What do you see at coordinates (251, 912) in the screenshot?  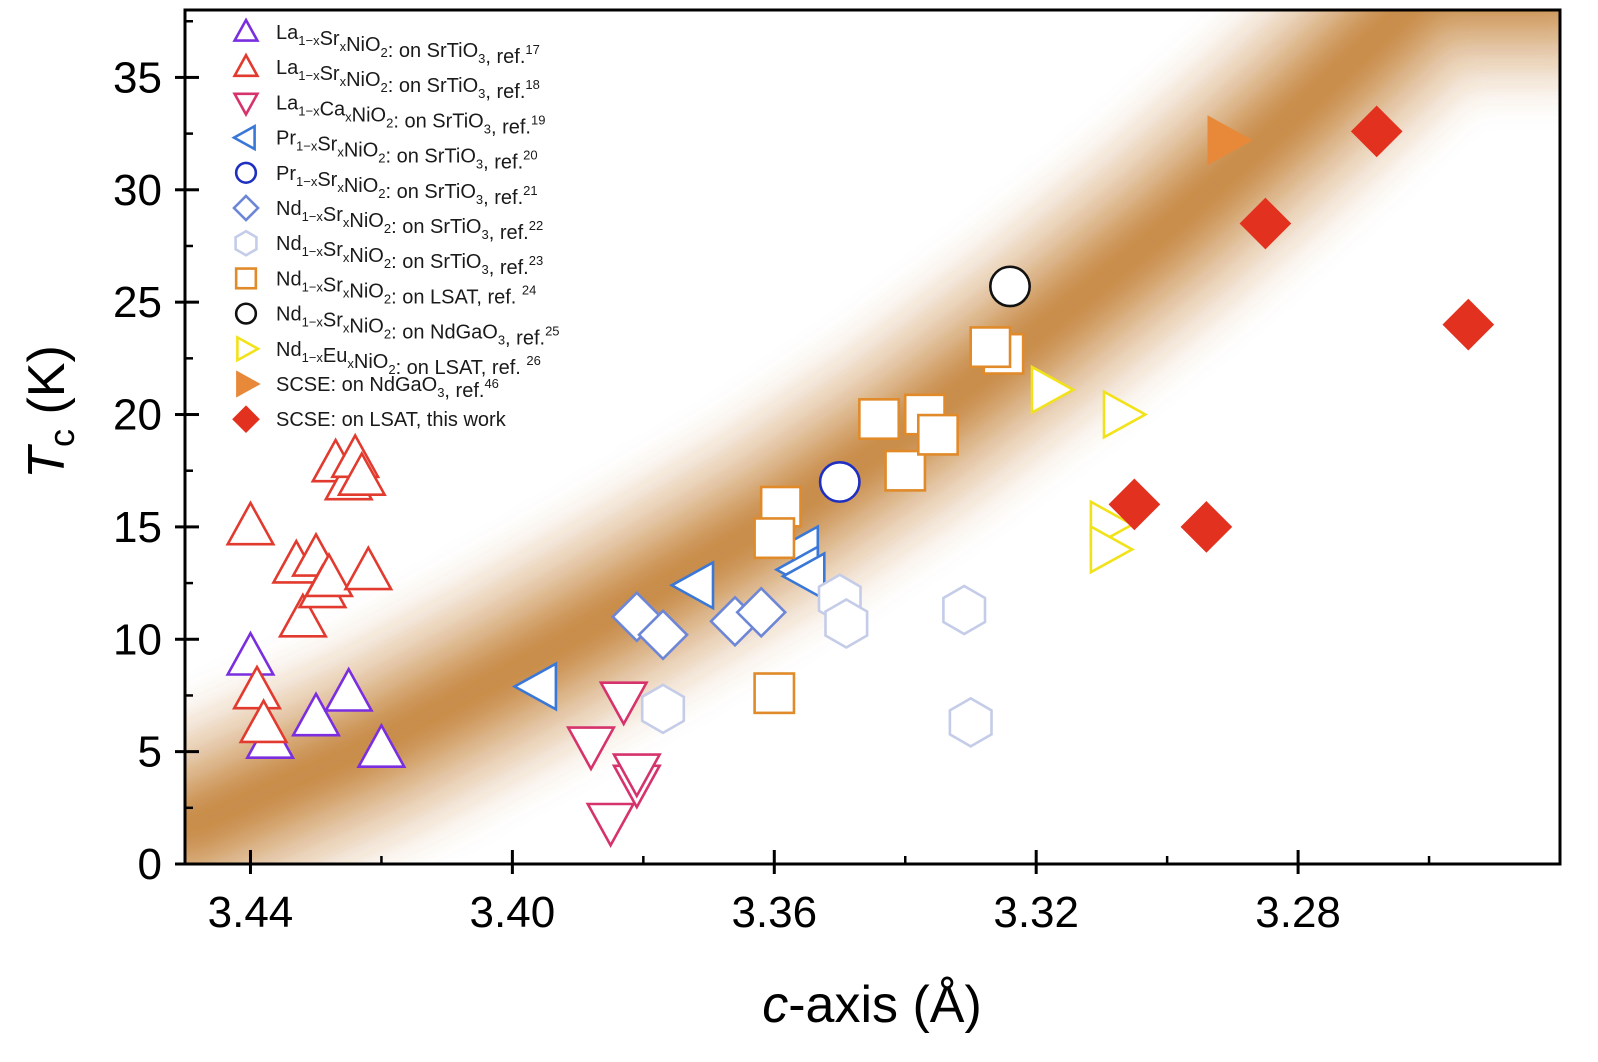 I see `x-tick-label: 3.44` at bounding box center [251, 912].